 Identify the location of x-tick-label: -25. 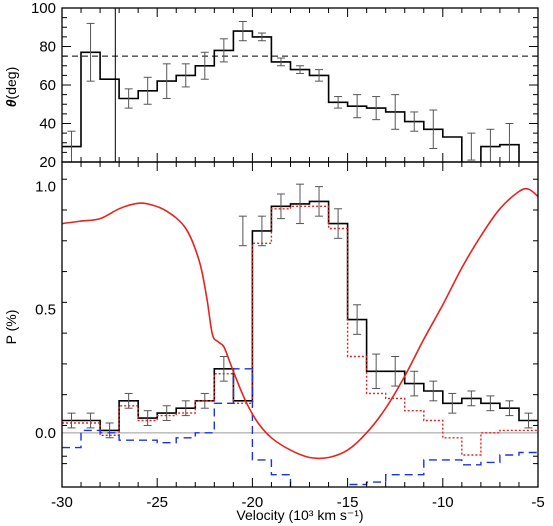
(157, 502).